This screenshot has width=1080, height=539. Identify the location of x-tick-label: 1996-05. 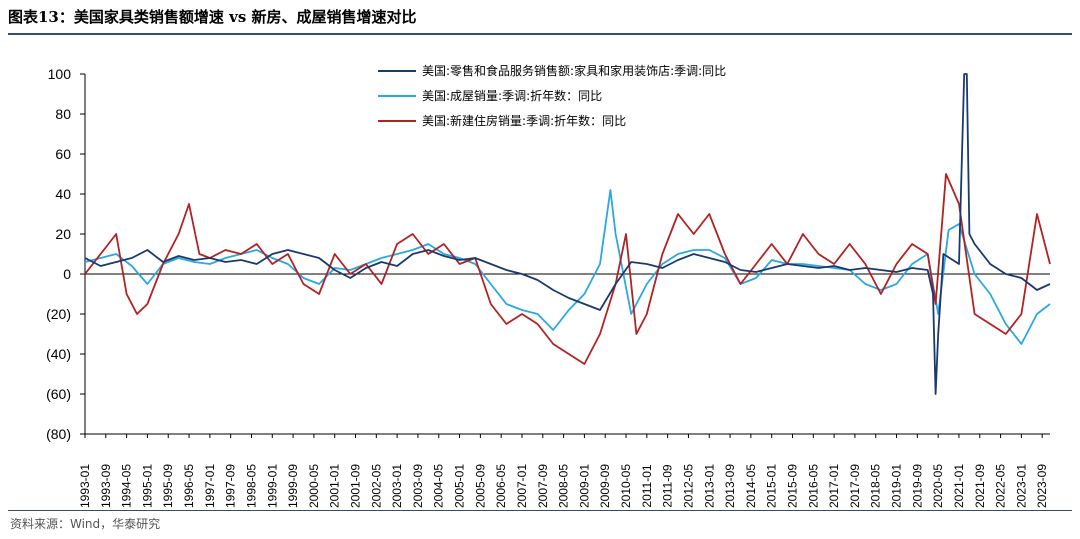
(189, 486).